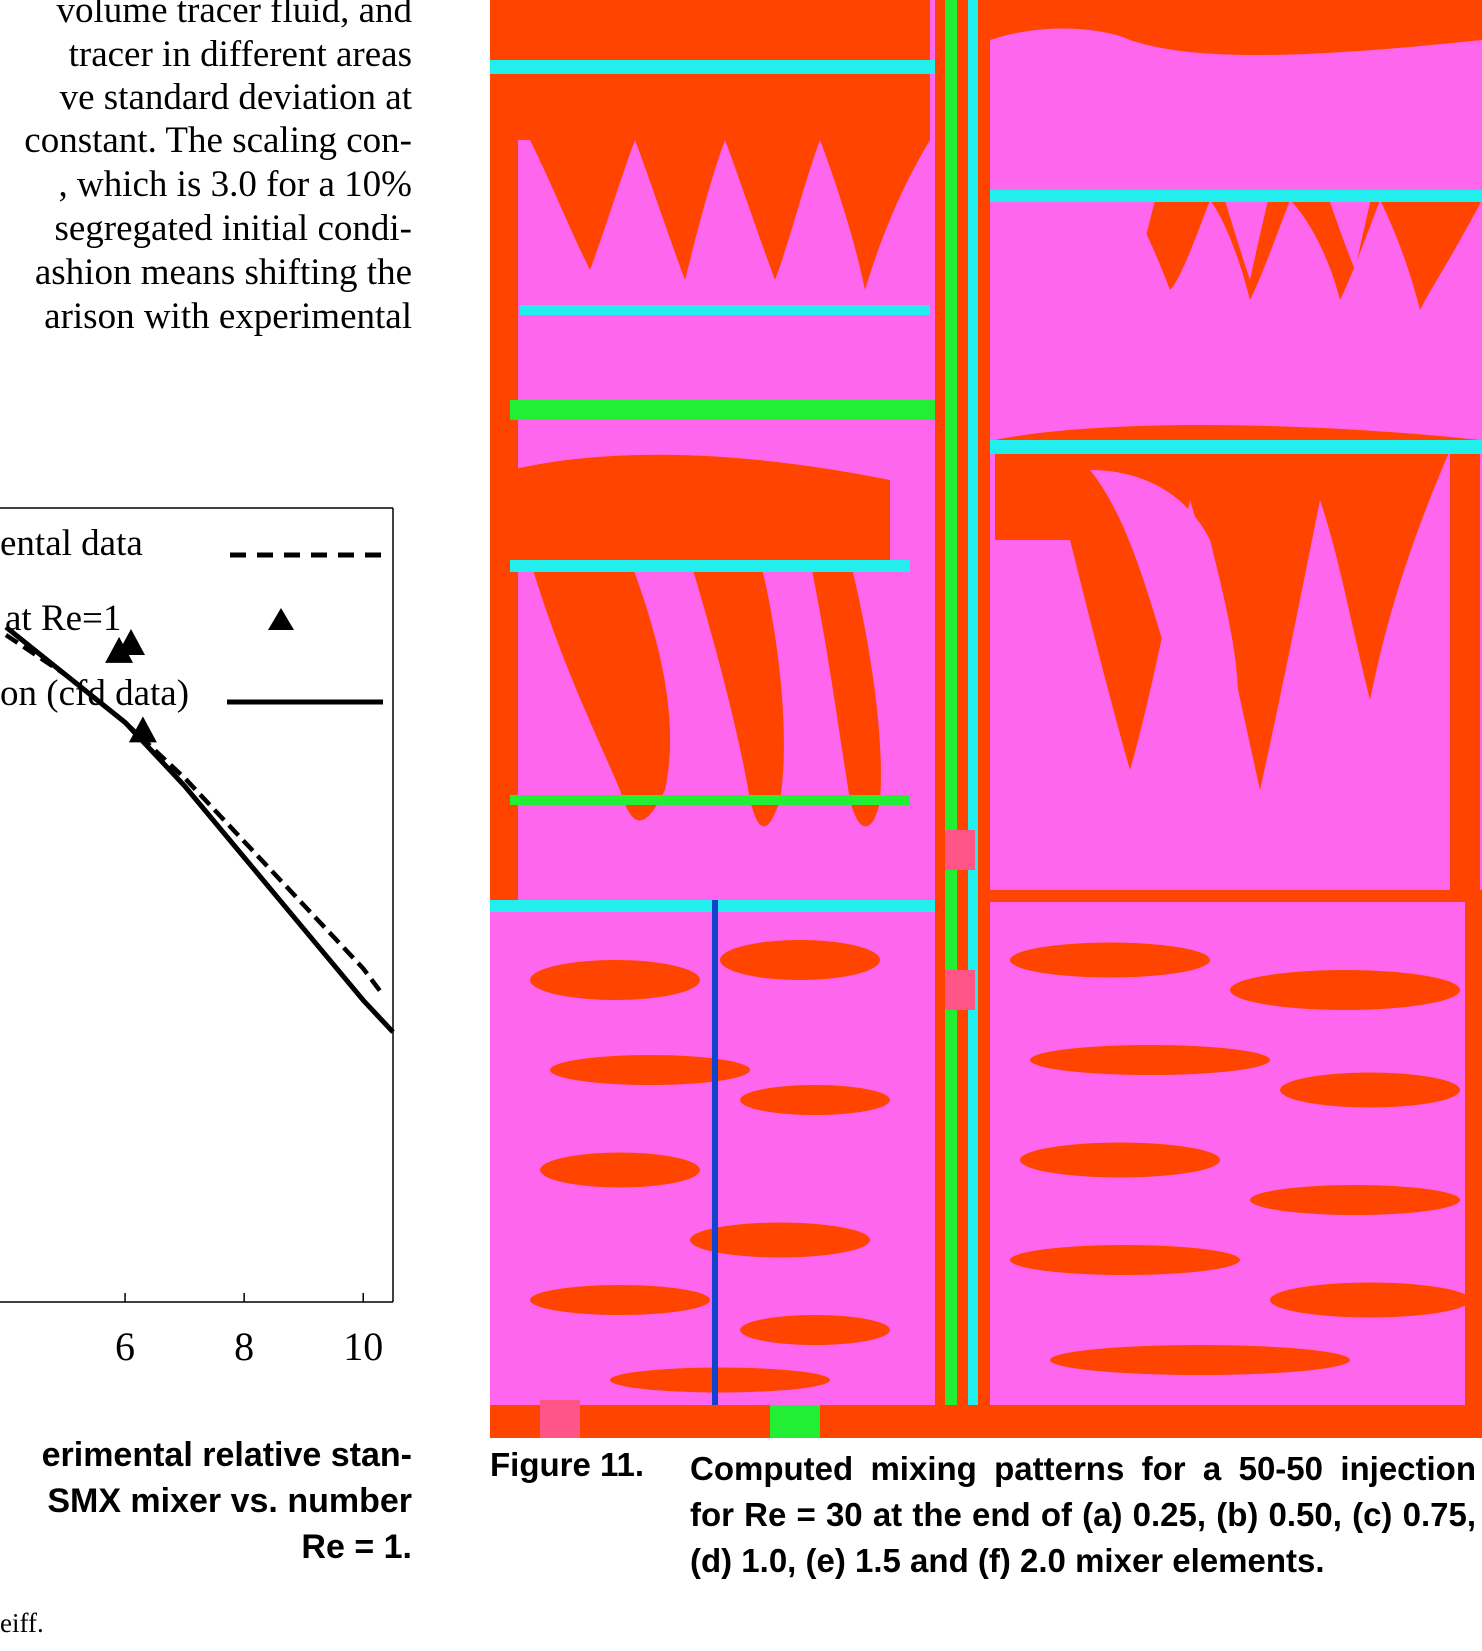 Image resolution: width=1482 pixels, height=1651 pixels. I want to click on figure-credit: eiff., so click(22, 1623).